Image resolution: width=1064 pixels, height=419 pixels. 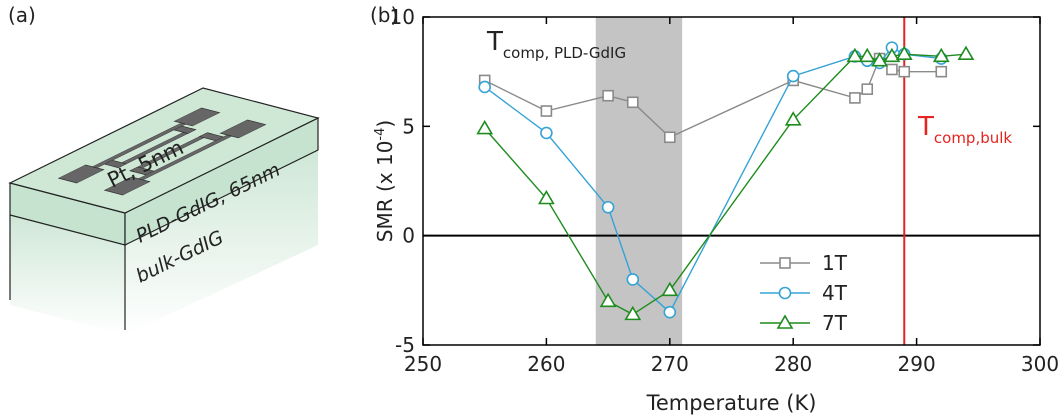 I want to click on x-tick-label: 290, so click(x=917, y=364).